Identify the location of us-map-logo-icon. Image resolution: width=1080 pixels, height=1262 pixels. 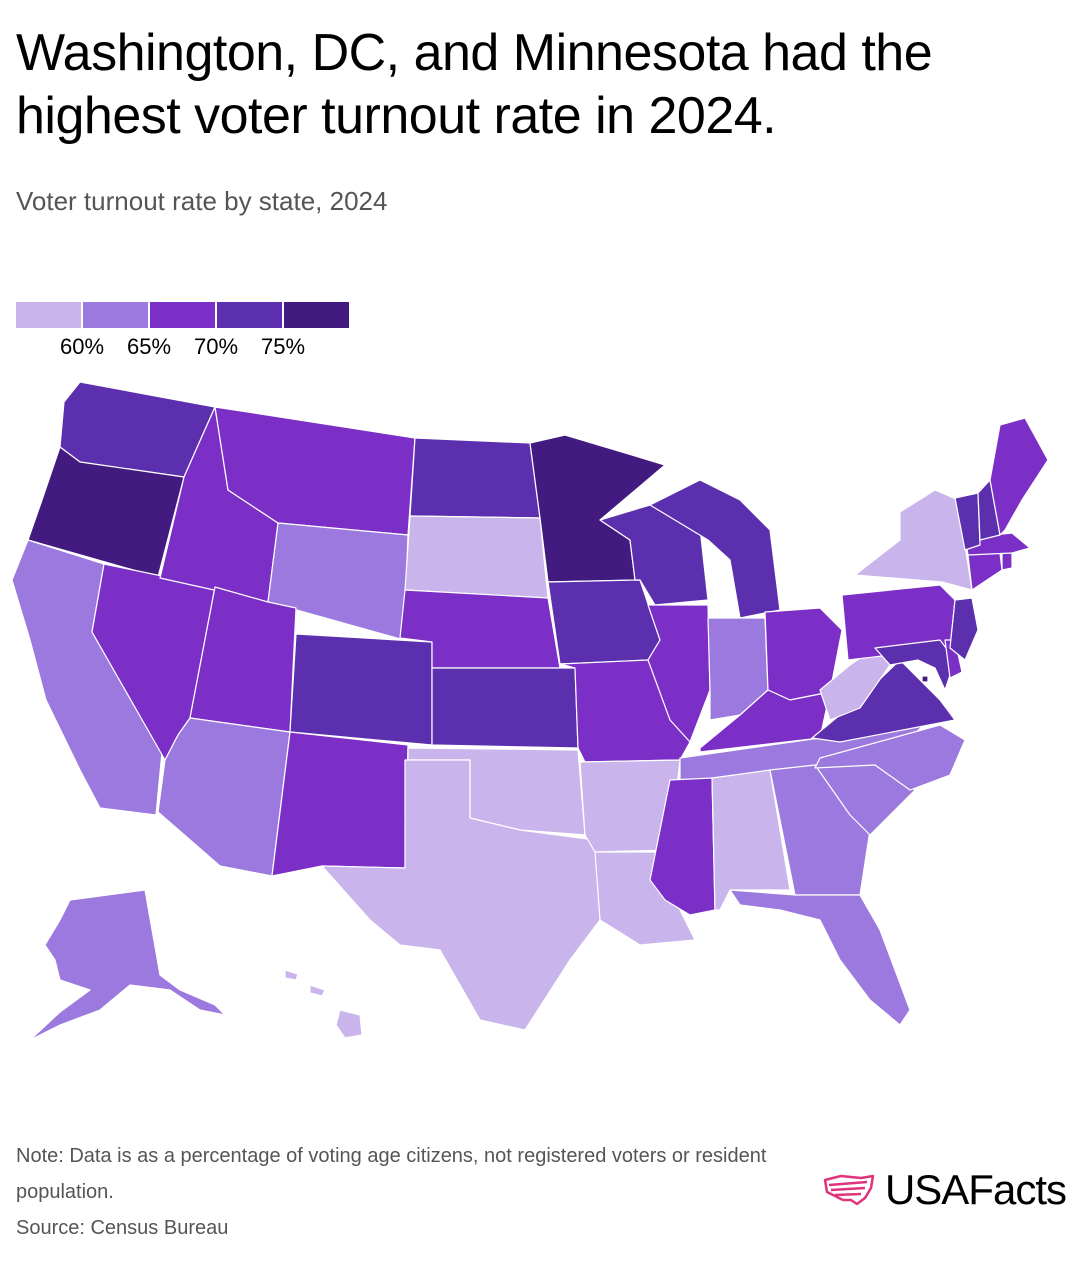
(849, 1190).